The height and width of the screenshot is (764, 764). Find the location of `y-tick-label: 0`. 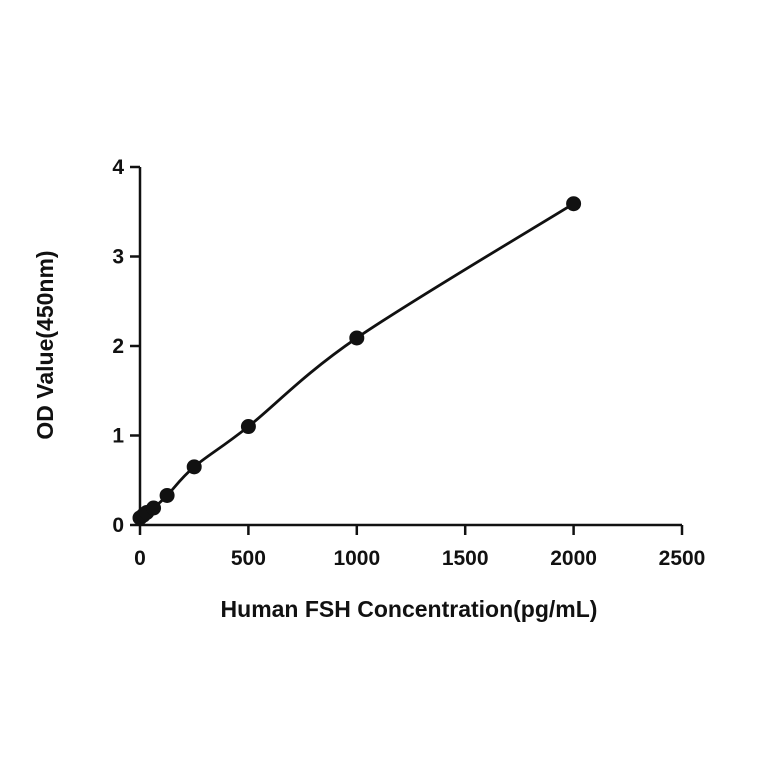

y-tick-label: 0 is located at coordinates (118, 525).